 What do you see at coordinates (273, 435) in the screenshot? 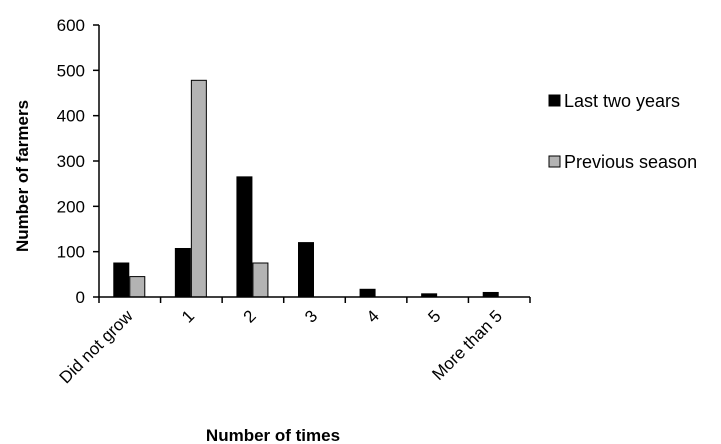
I see `x-axis-title: Number of times` at bounding box center [273, 435].